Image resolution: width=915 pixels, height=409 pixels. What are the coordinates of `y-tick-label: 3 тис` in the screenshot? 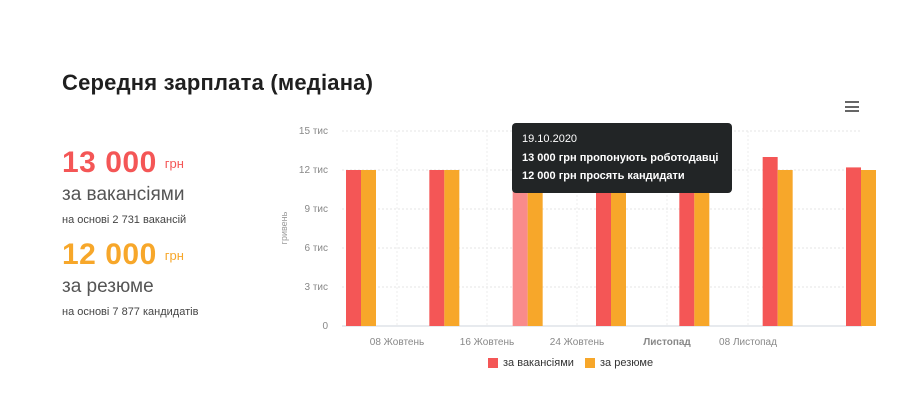 It's located at (316, 287).